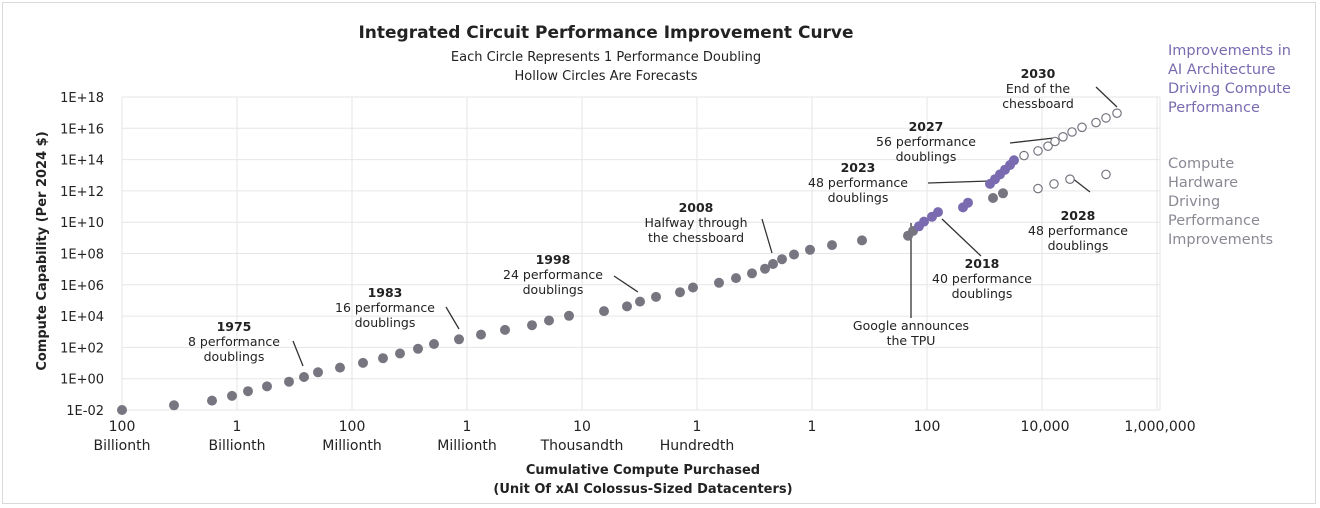 The height and width of the screenshot is (508, 1320). Describe the element at coordinates (385, 307) in the screenshot. I see `annotation-text: 16 performance` at that location.